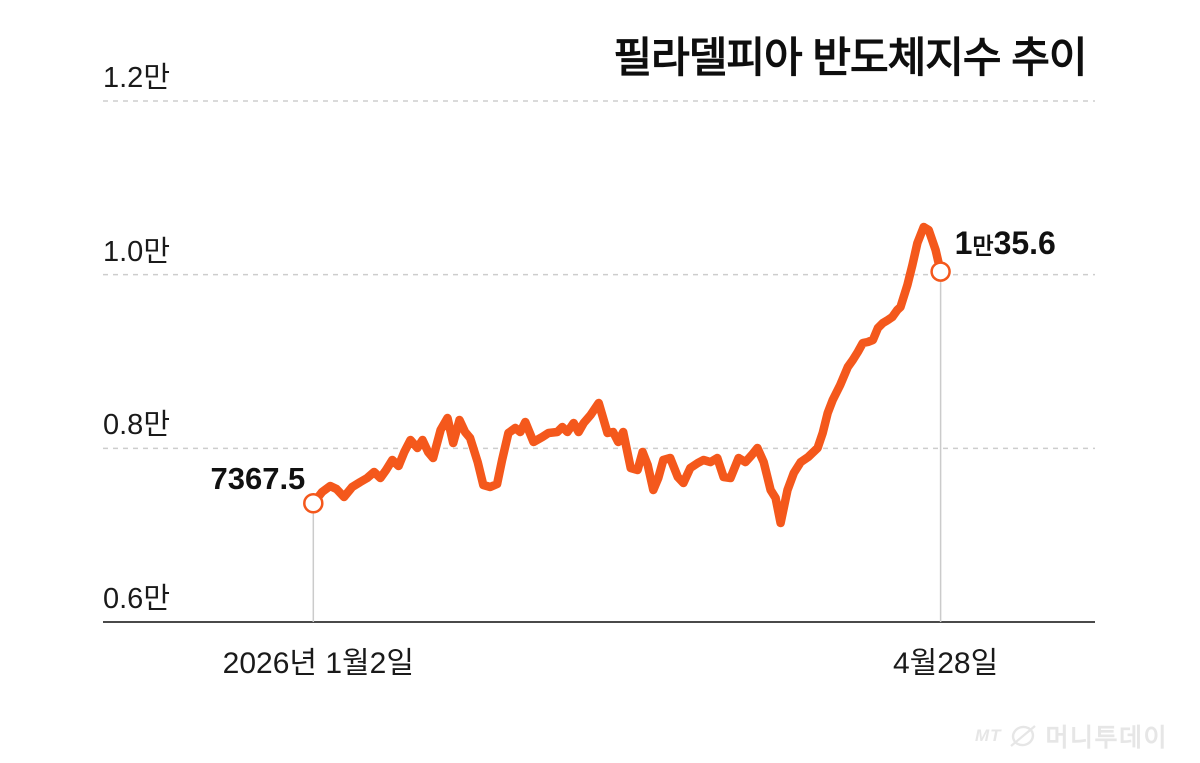  What do you see at coordinates (945, 663) in the screenshot?
I see `x-axis-tick-label-end: 4월28일` at bounding box center [945, 663].